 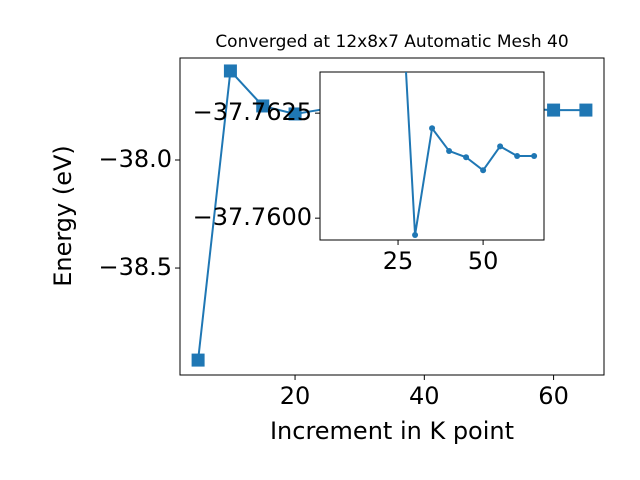 I want to click on x-tick-label: 25, so click(x=398, y=261).